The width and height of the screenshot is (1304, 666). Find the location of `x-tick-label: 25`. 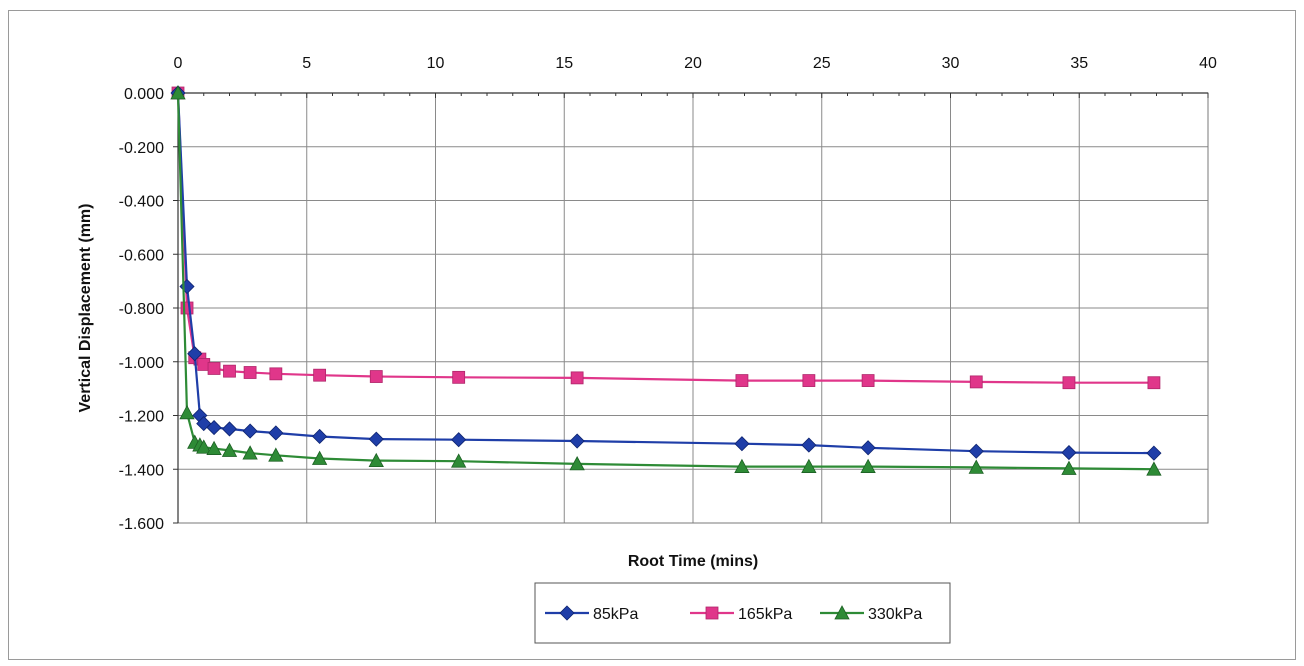

x-tick-label: 25 is located at coordinates (822, 63).